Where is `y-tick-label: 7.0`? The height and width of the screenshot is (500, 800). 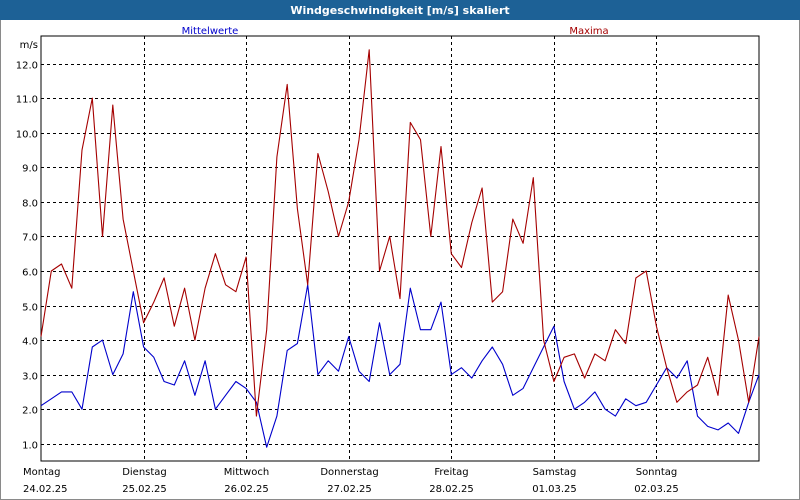 y-tick-label: 7.0 is located at coordinates (30, 238).